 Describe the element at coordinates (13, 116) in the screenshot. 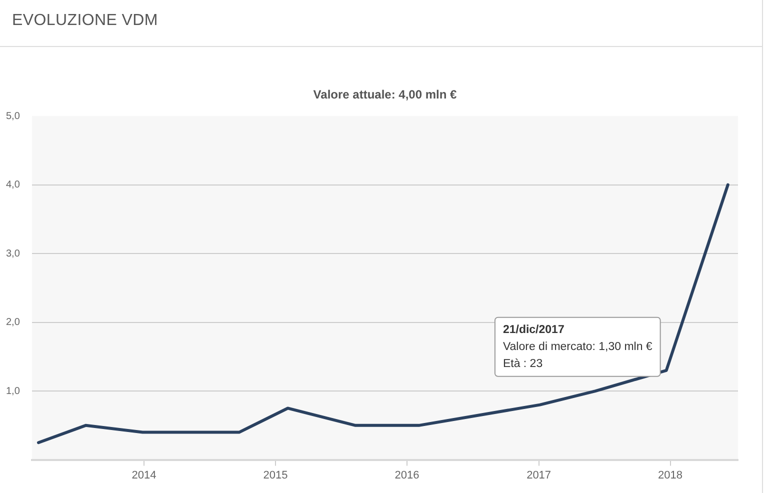

I see `y-tick-label: 5,0` at that location.